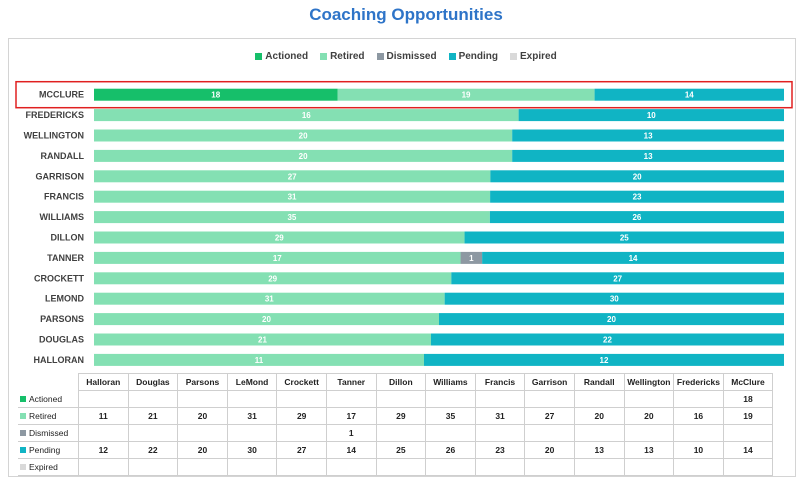 The height and width of the screenshot is (485, 812). What do you see at coordinates (649, 450) in the screenshot?
I see `table-cell: 13` at bounding box center [649, 450].